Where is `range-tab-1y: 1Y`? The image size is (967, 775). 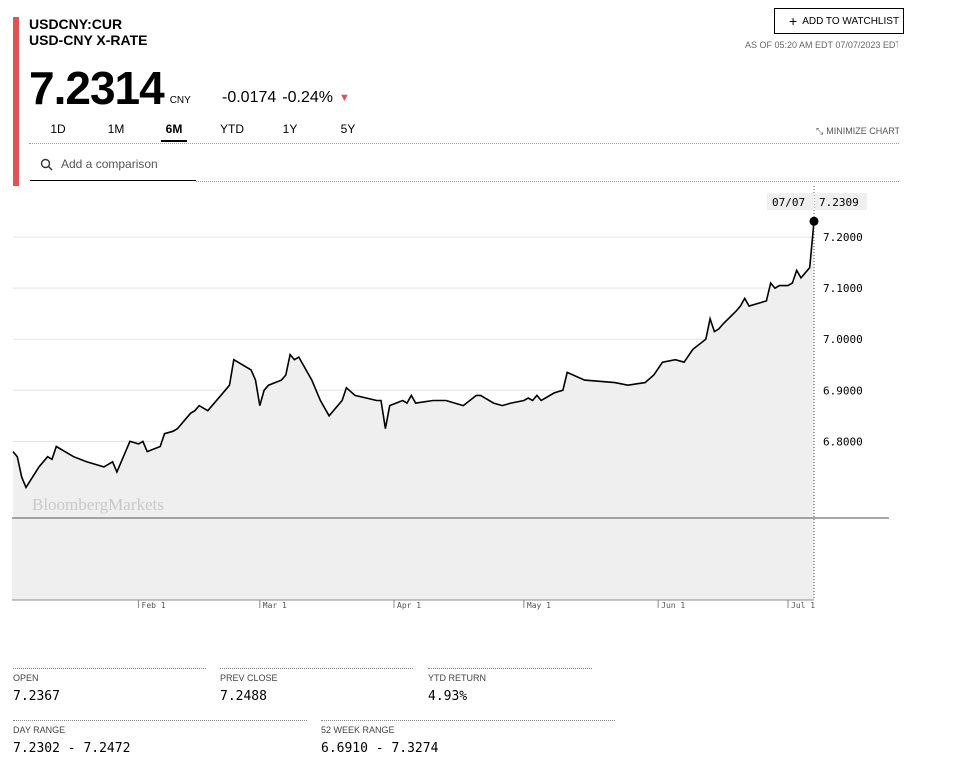
range-tab-1y: 1Y is located at coordinates (290, 129).